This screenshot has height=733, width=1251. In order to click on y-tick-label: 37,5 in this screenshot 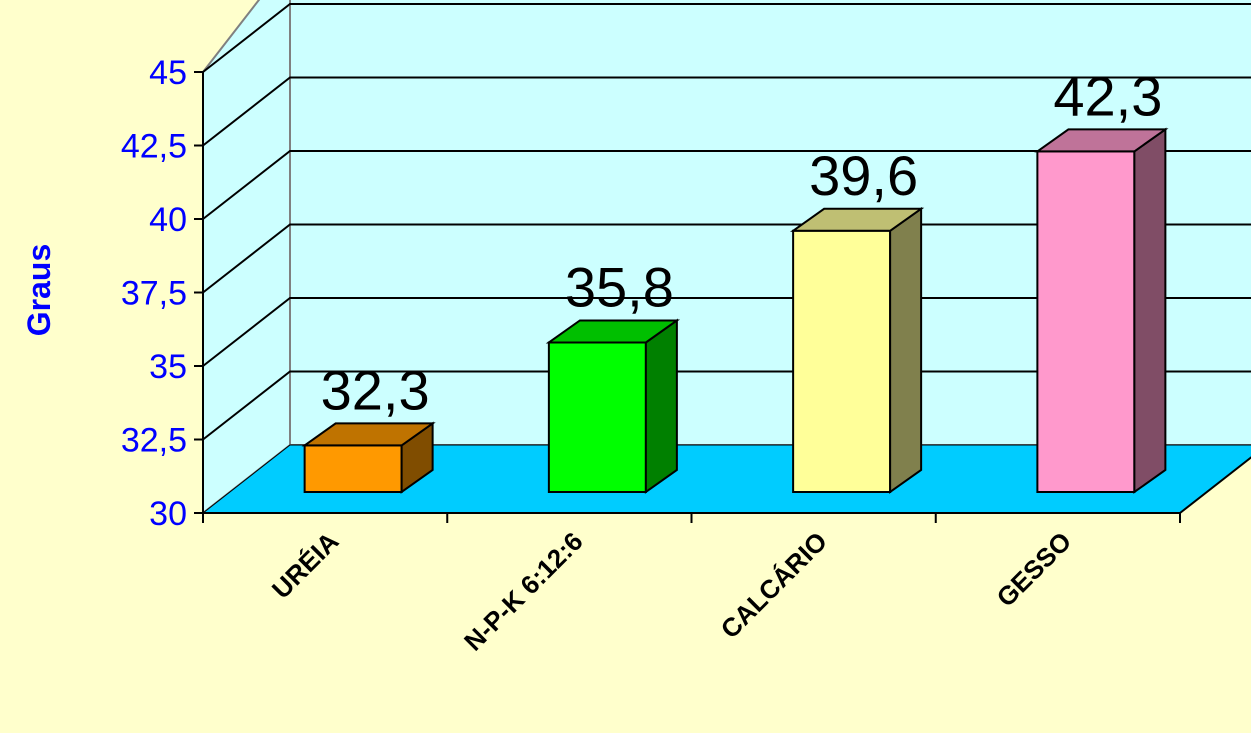, I will do `click(154, 294)`.